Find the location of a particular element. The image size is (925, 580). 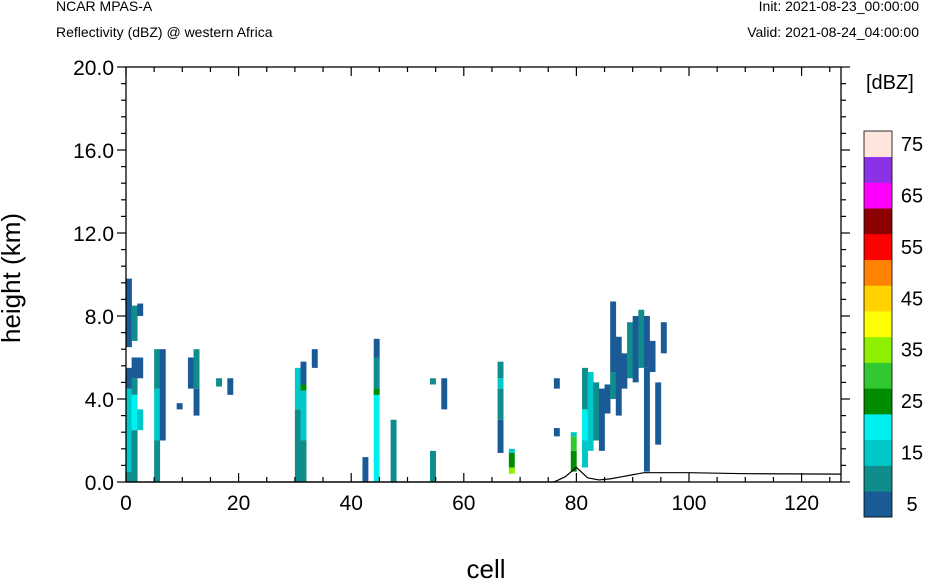

colorbar-label: 15 is located at coordinates (912, 454).